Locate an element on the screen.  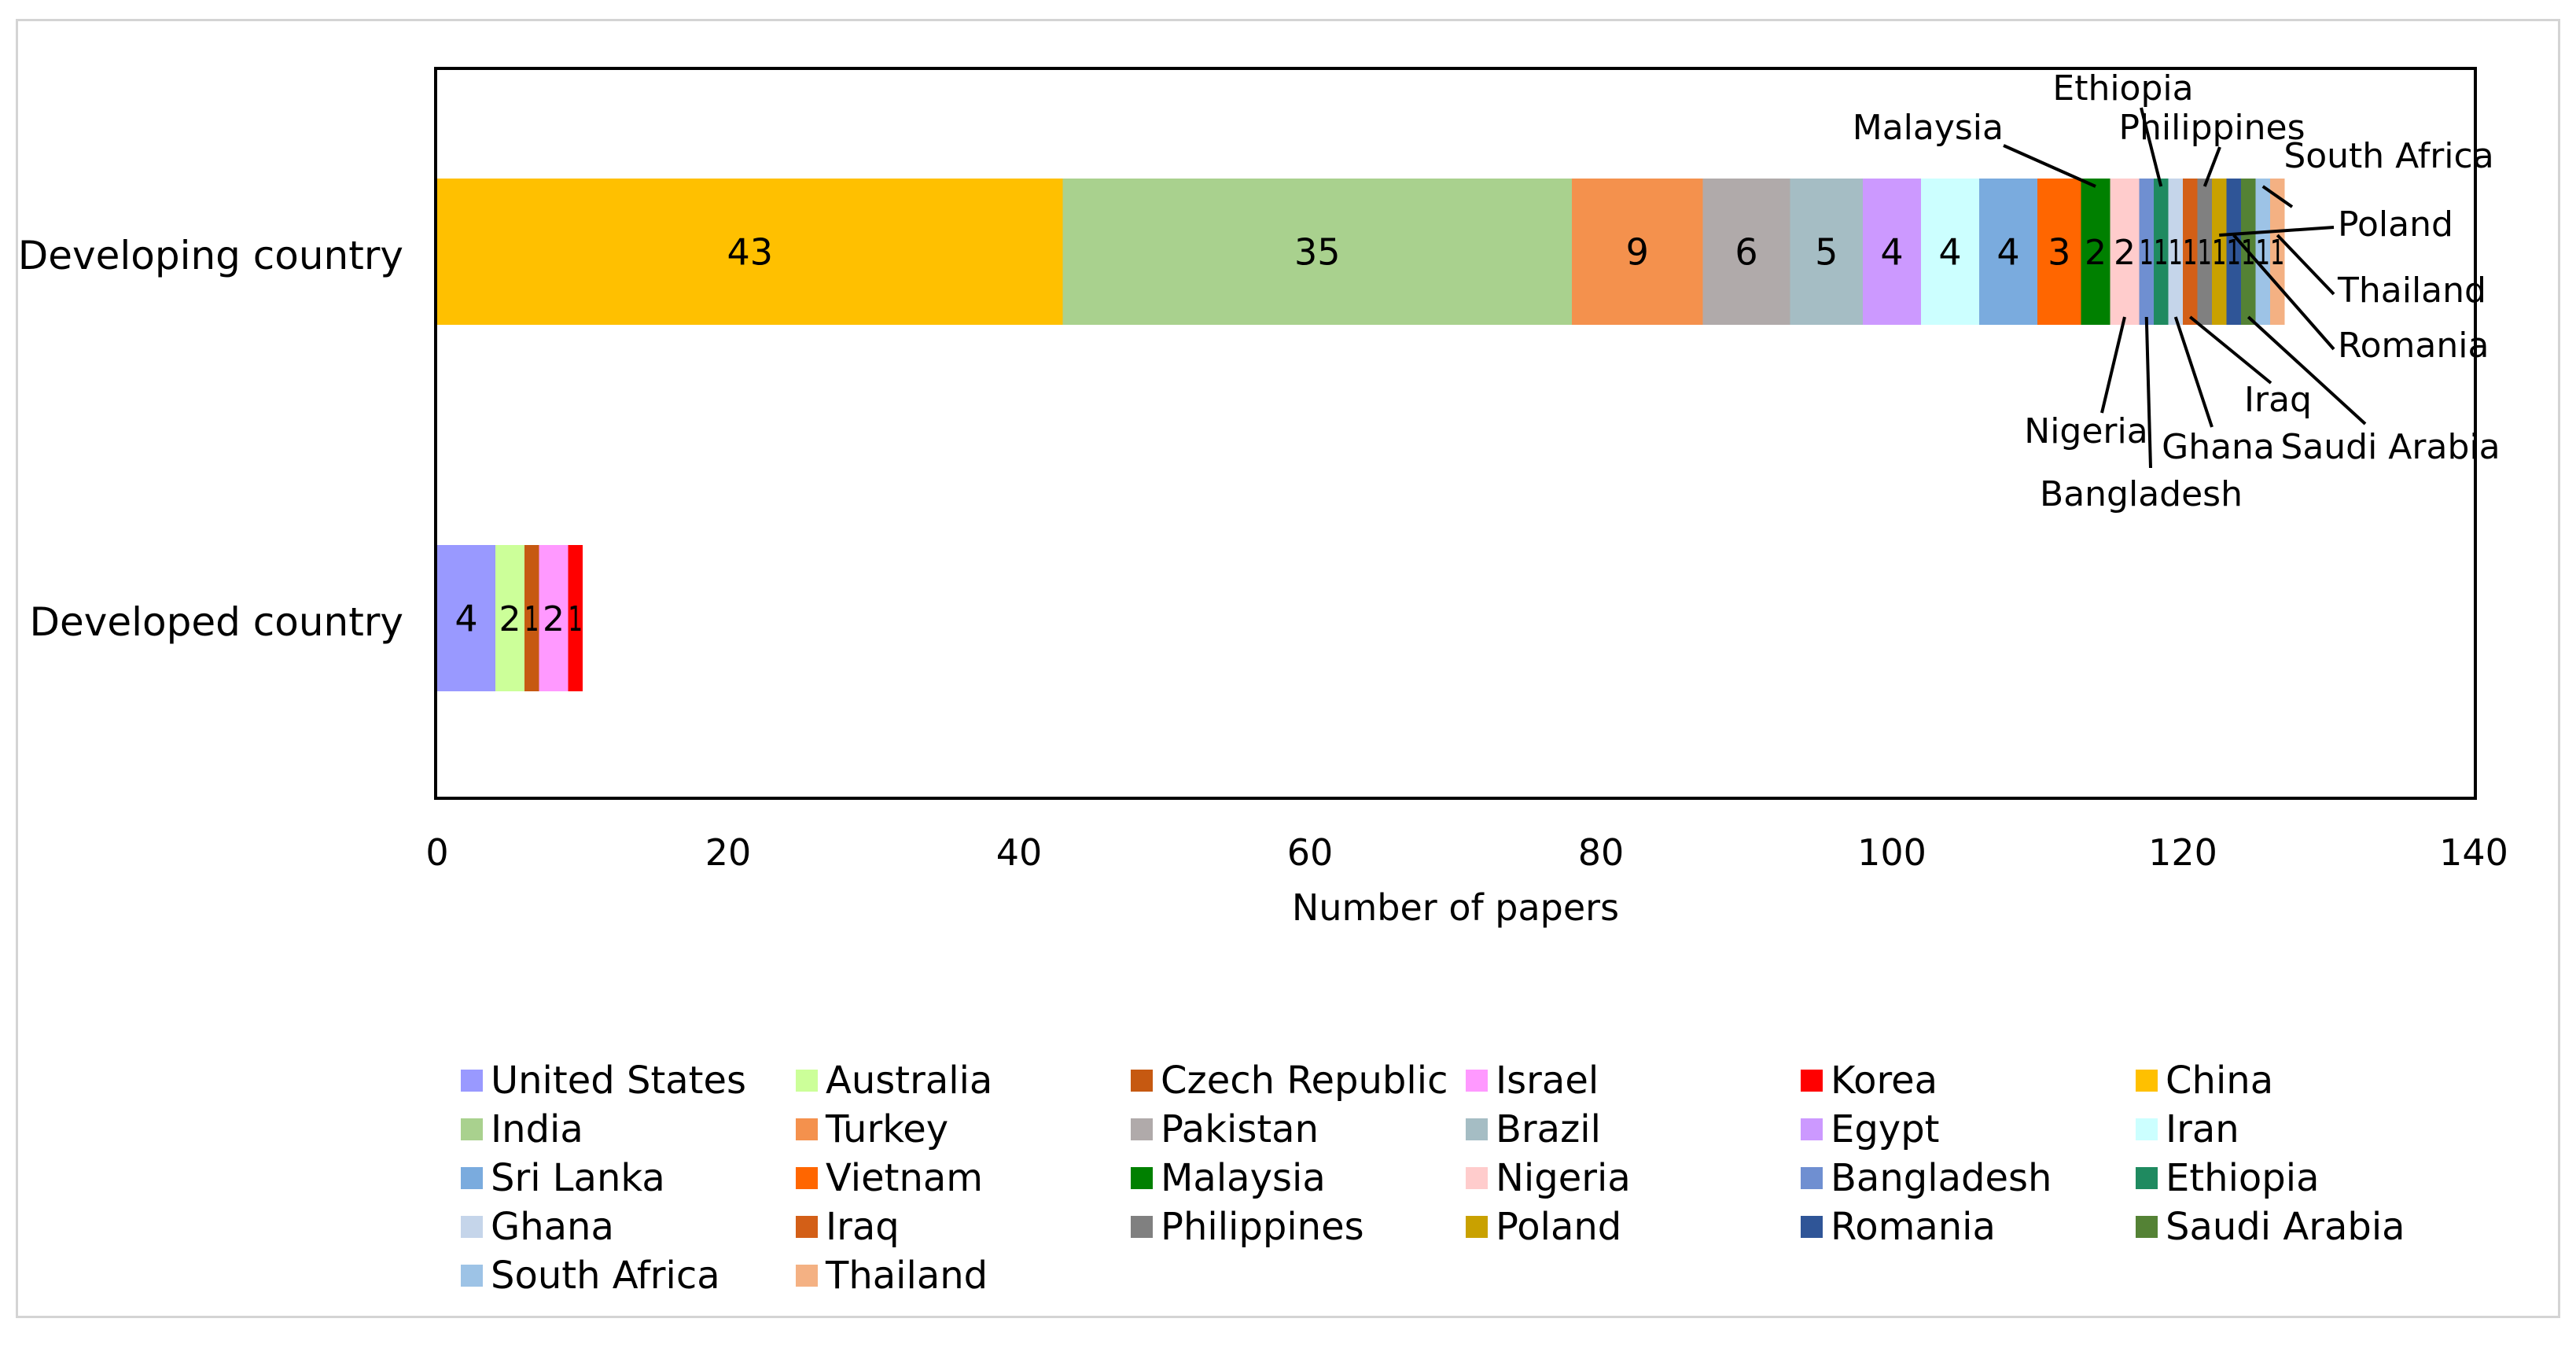
data-label-developing-country-china: 43 is located at coordinates (750, 252).